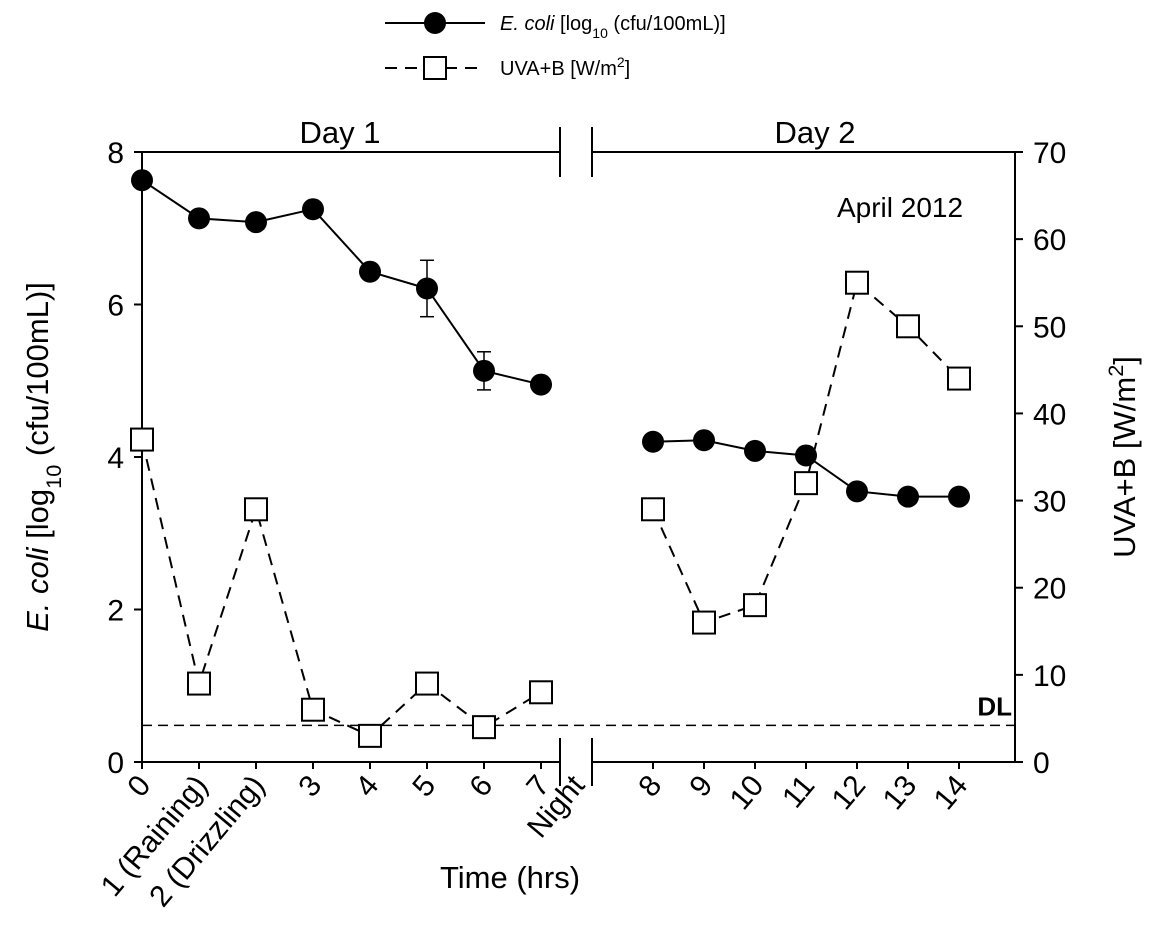  I want to click on x-tick-label: 4, so click(367, 786).